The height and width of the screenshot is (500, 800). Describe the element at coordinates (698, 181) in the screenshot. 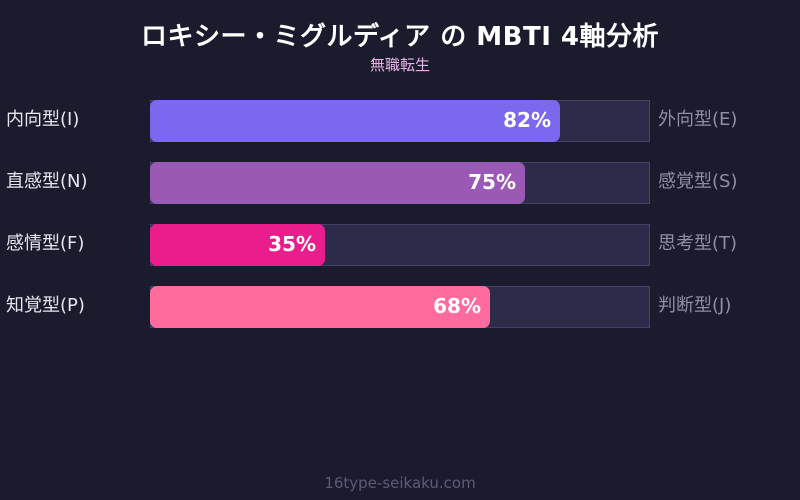

I see `right-type-label: 感覚型(S)` at that location.